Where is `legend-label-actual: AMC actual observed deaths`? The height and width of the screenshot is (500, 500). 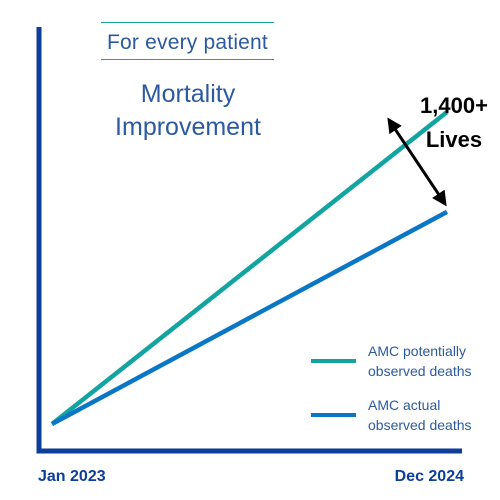
legend-label-actual: AMC actual observed deaths is located at coordinates (420, 415).